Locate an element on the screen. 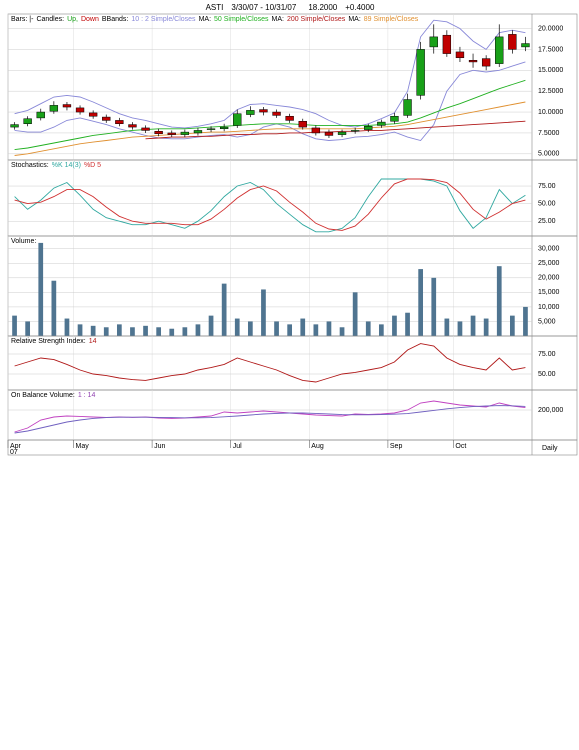  year-label: 07 is located at coordinates (14, 452).